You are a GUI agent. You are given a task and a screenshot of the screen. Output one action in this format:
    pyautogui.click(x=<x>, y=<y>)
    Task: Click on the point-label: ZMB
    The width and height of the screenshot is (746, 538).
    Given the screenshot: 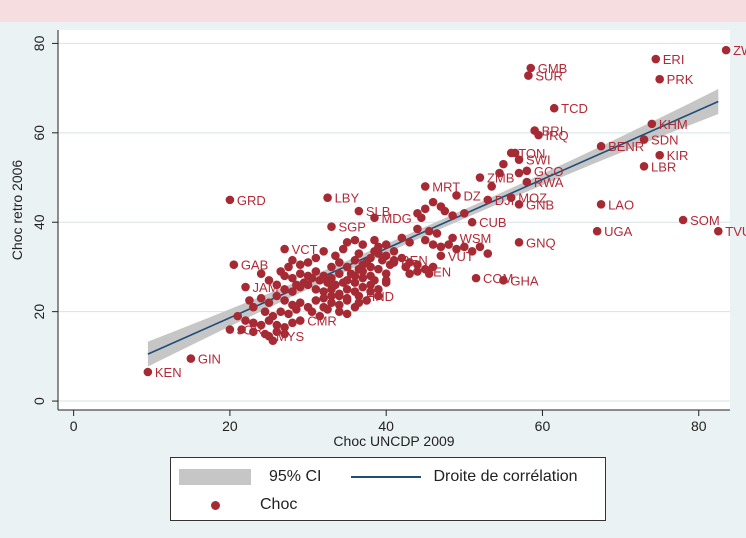 What is the action you would take?
    pyautogui.click(x=500, y=178)
    